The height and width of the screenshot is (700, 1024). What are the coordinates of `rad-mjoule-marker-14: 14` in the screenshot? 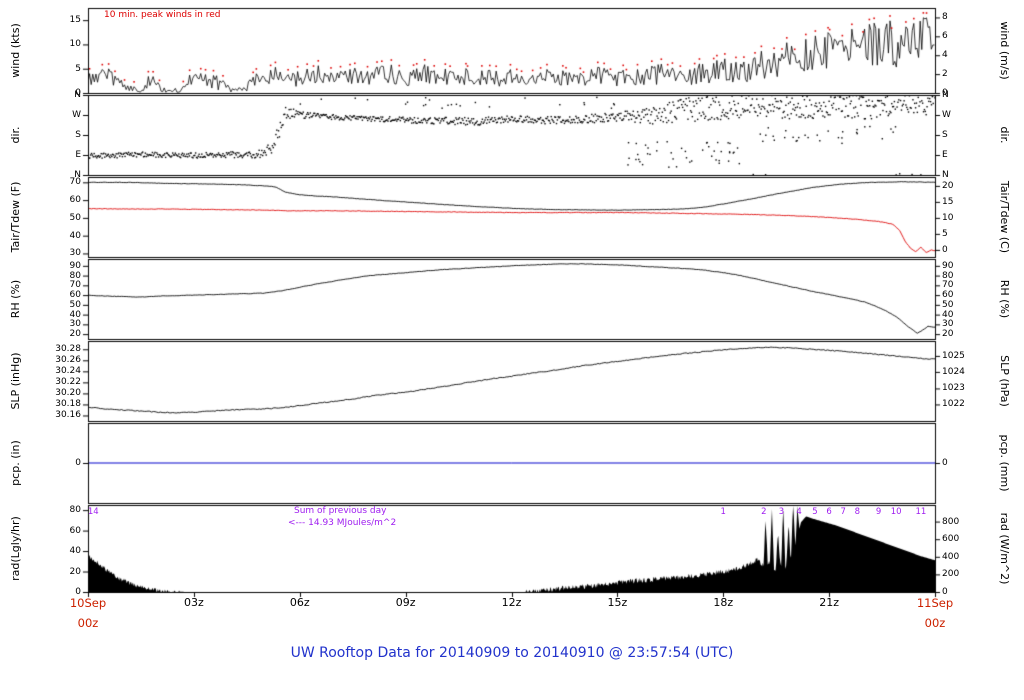 It's located at (93, 512).